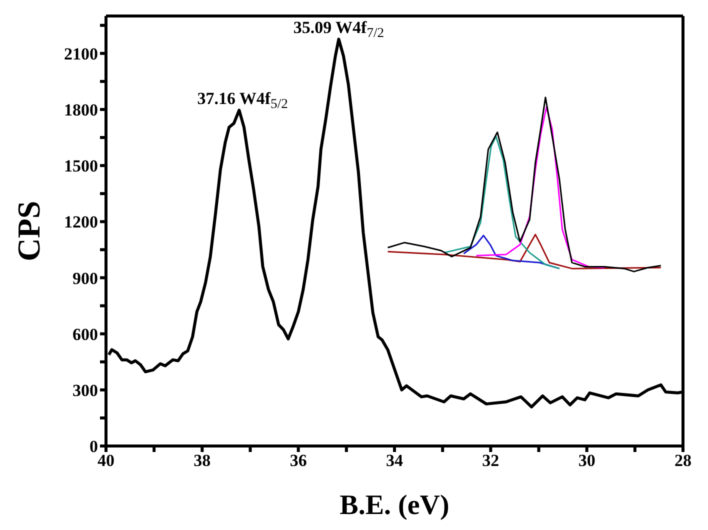  Describe the element at coordinates (85, 334) in the screenshot. I see `y-tick-label: 600` at that location.